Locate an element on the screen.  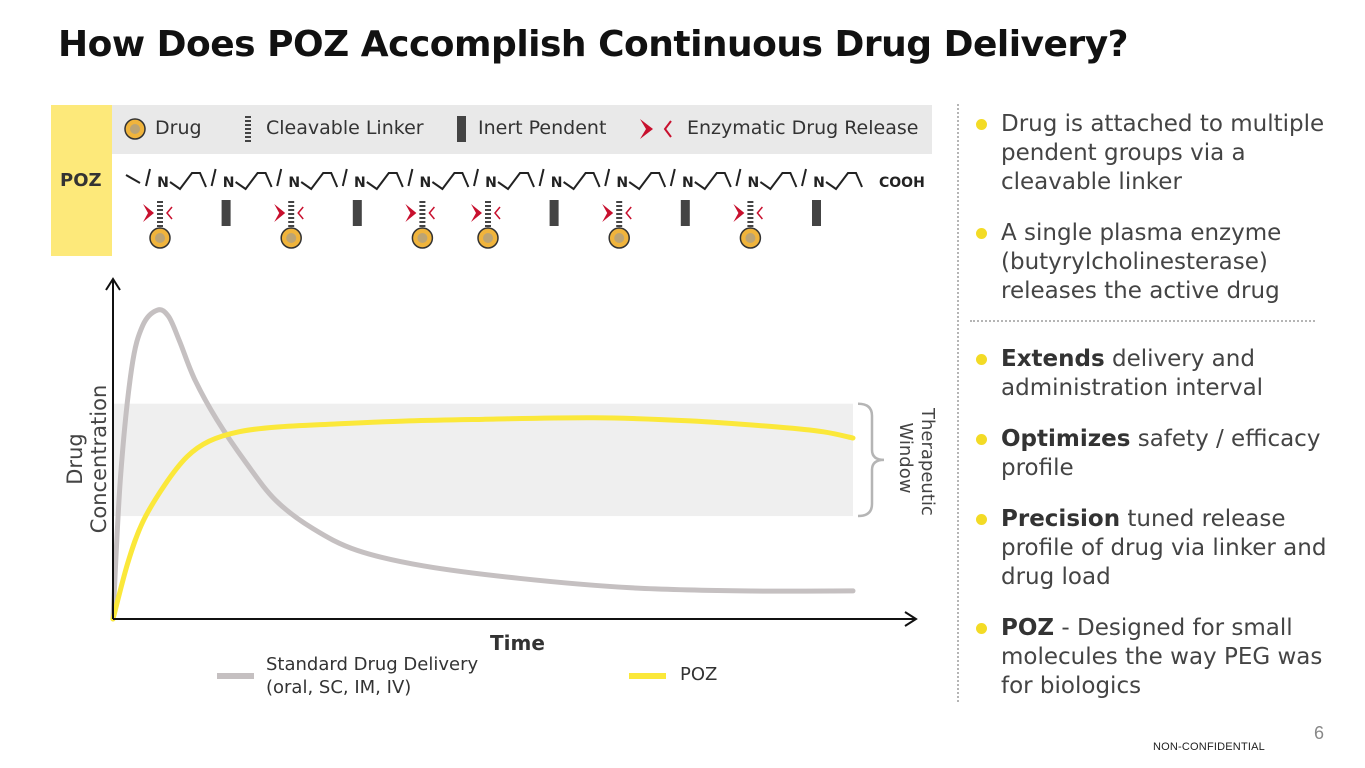
bullet-text: Optimizes safety / efficacy profile is located at coordinates (1166, 454).